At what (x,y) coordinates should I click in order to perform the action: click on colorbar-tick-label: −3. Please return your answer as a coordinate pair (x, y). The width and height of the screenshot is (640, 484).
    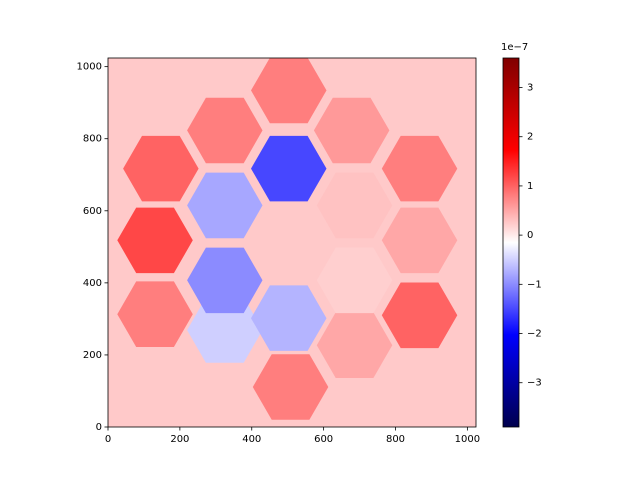
    Looking at the image, I should click on (534, 383).